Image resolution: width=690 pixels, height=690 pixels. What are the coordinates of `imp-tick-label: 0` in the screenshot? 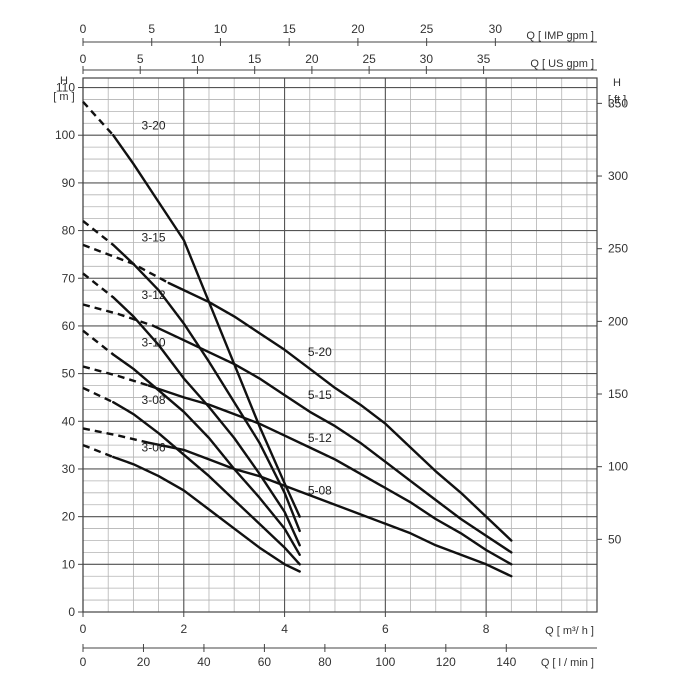 It's located at (83, 29).